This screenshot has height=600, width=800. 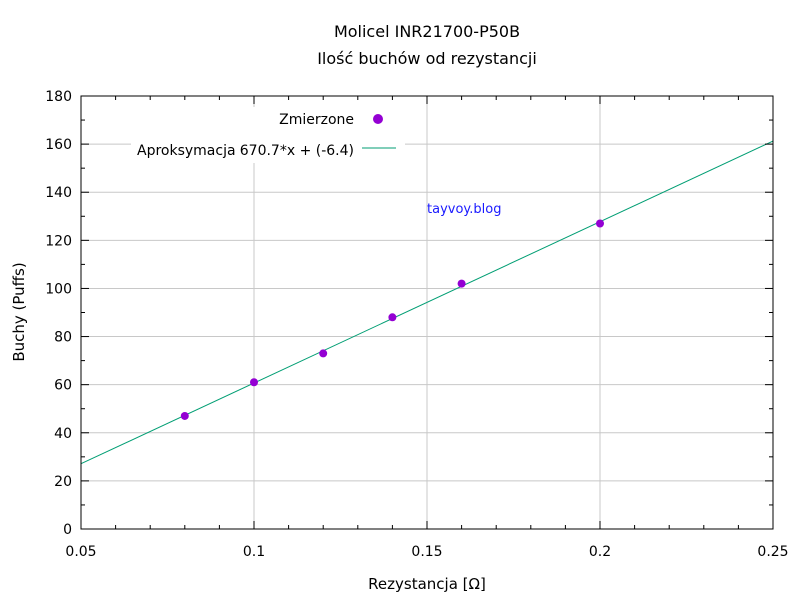 What do you see at coordinates (58, 97) in the screenshot?
I see `y-tick-label: 180` at bounding box center [58, 97].